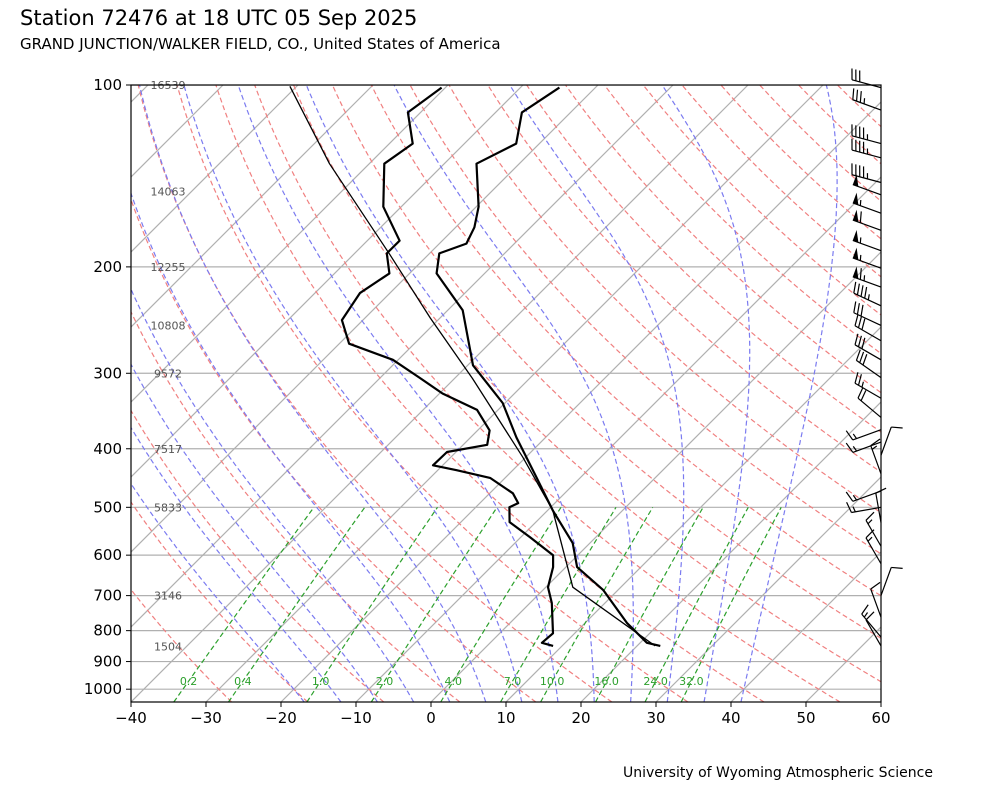  I want to click on y-tick-label: 800, so click(107, 631).